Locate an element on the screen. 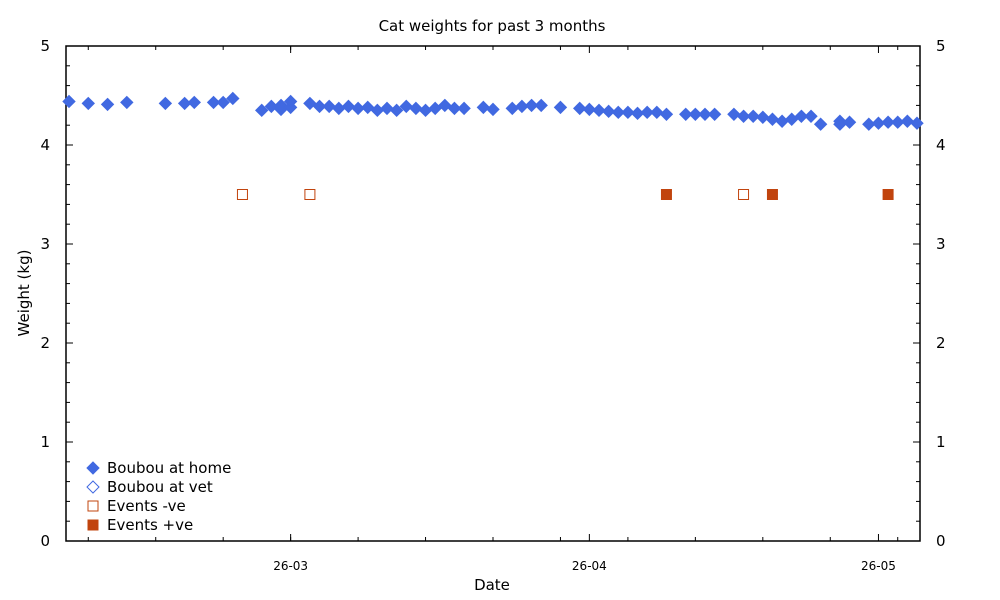  y-tick-label: 0 is located at coordinates (45, 541).